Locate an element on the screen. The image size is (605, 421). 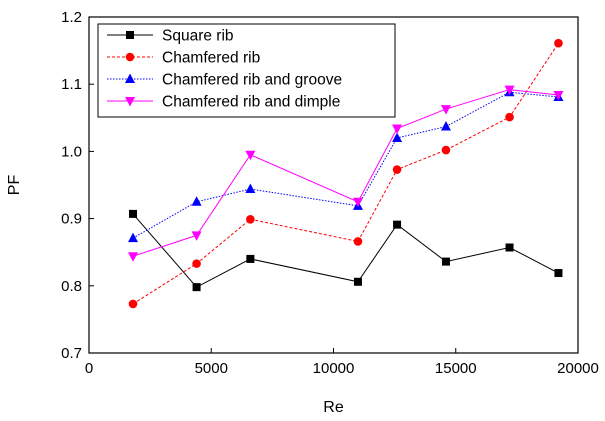
y-tick-label: 1.1 is located at coordinates (71, 84).